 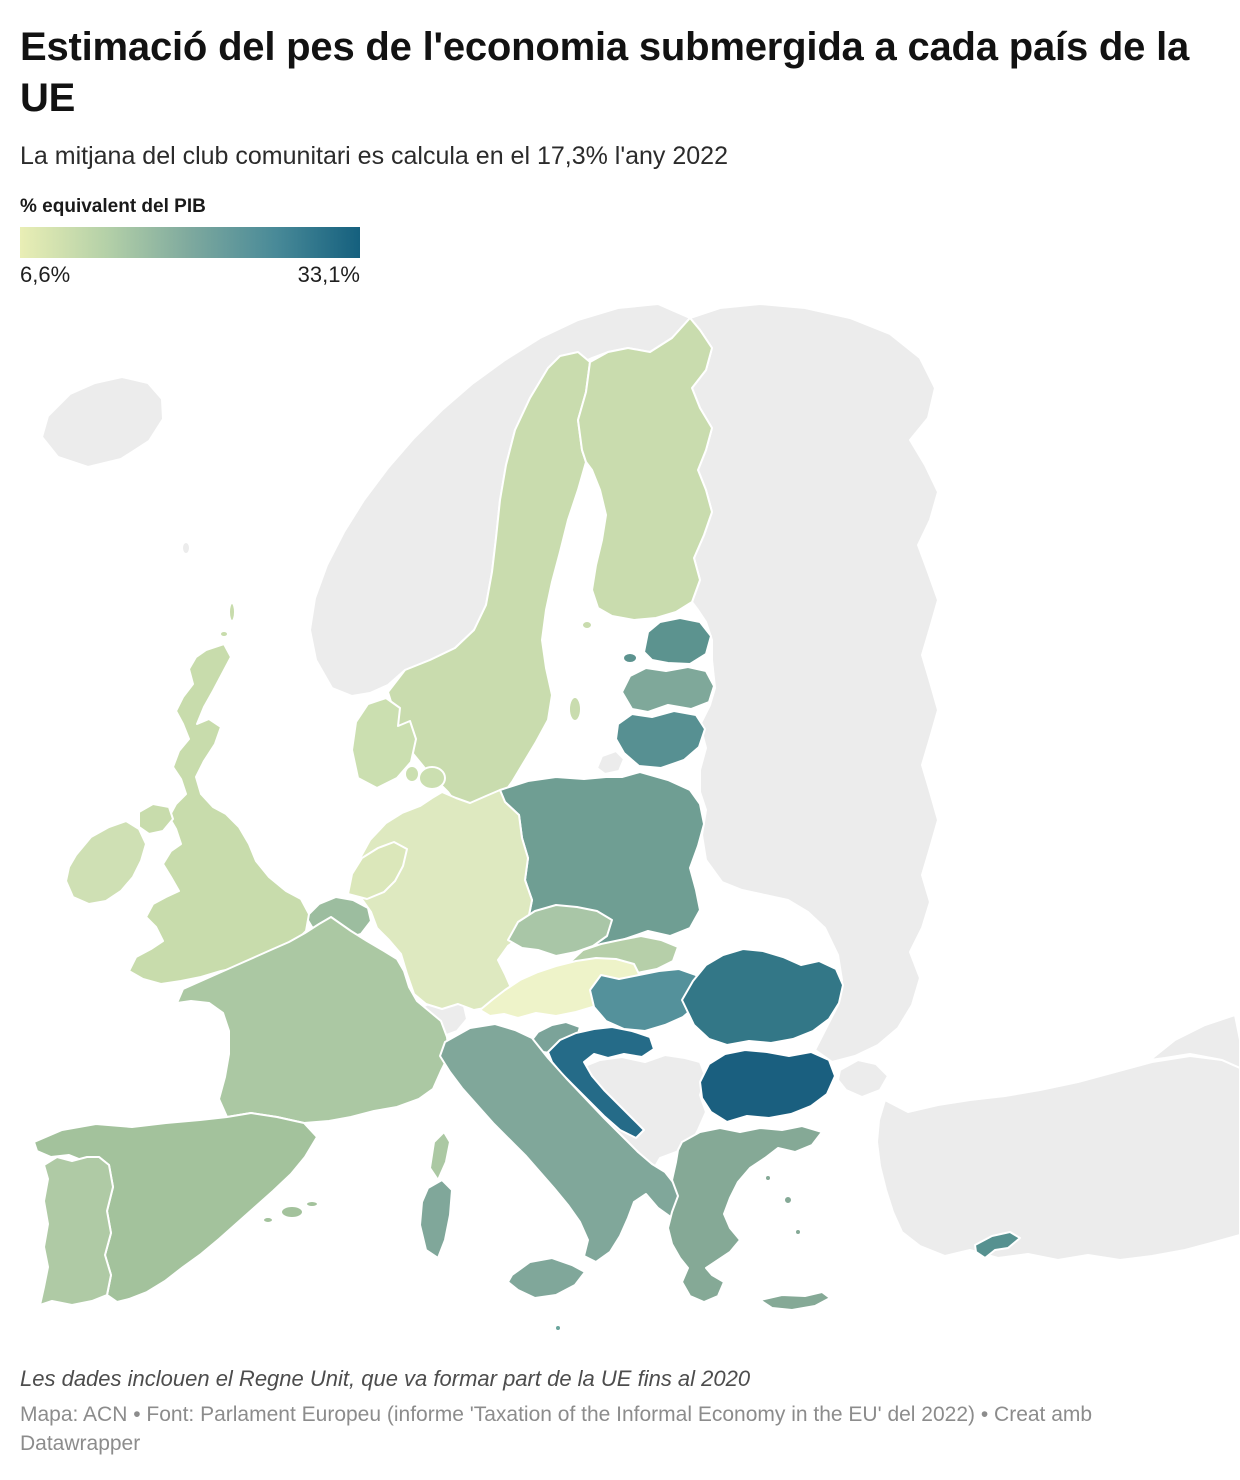 What do you see at coordinates (436, 1219) in the screenshot?
I see `island-sardinia` at bounding box center [436, 1219].